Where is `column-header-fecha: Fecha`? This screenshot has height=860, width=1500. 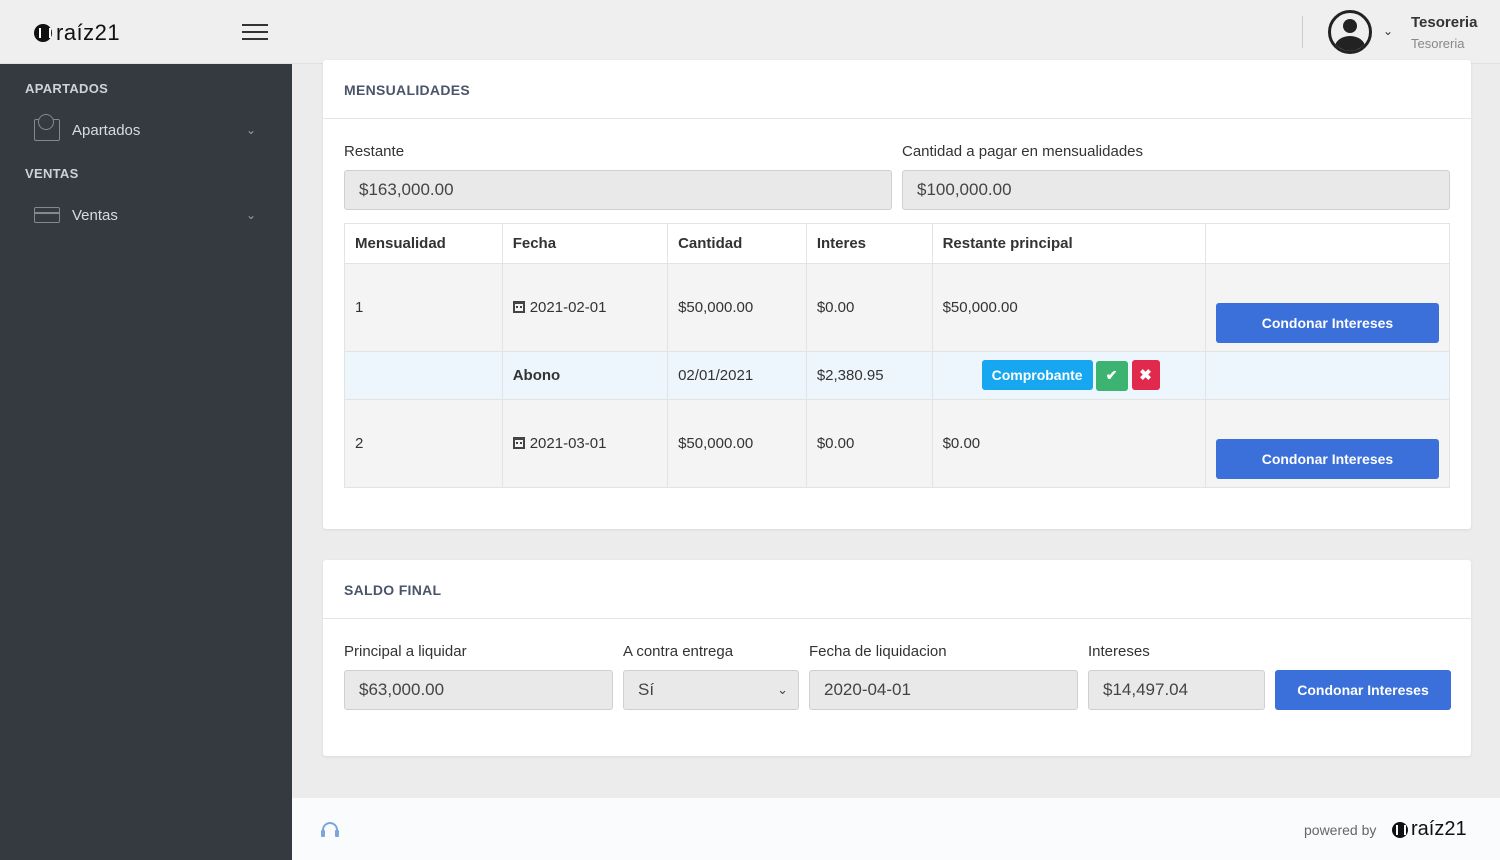
column-header-fecha: Fecha is located at coordinates (585, 243).